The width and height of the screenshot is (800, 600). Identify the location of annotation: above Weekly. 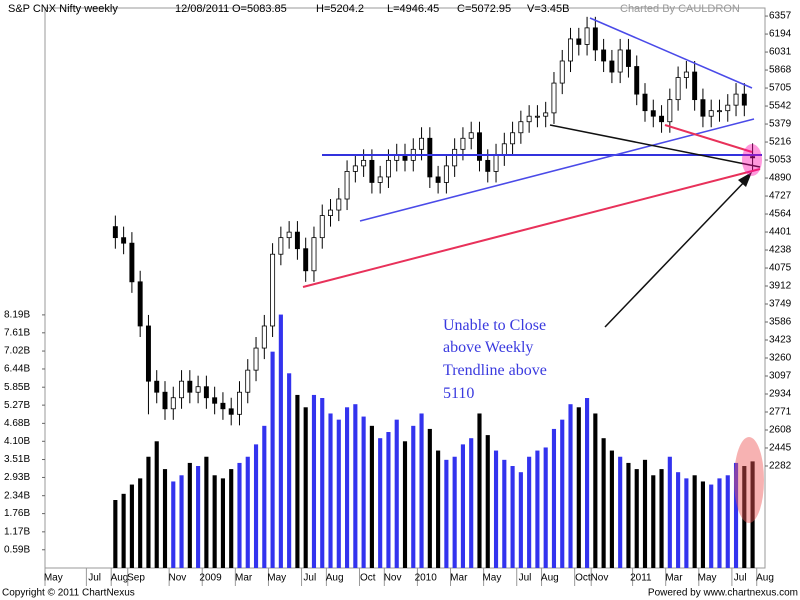
(488, 347).